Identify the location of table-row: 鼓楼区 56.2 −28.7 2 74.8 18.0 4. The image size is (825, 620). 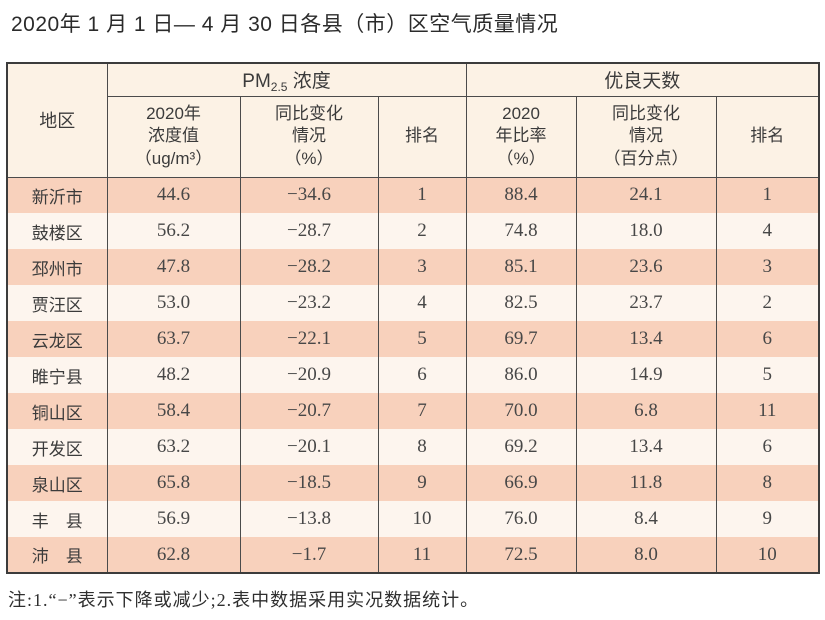
(413, 231).